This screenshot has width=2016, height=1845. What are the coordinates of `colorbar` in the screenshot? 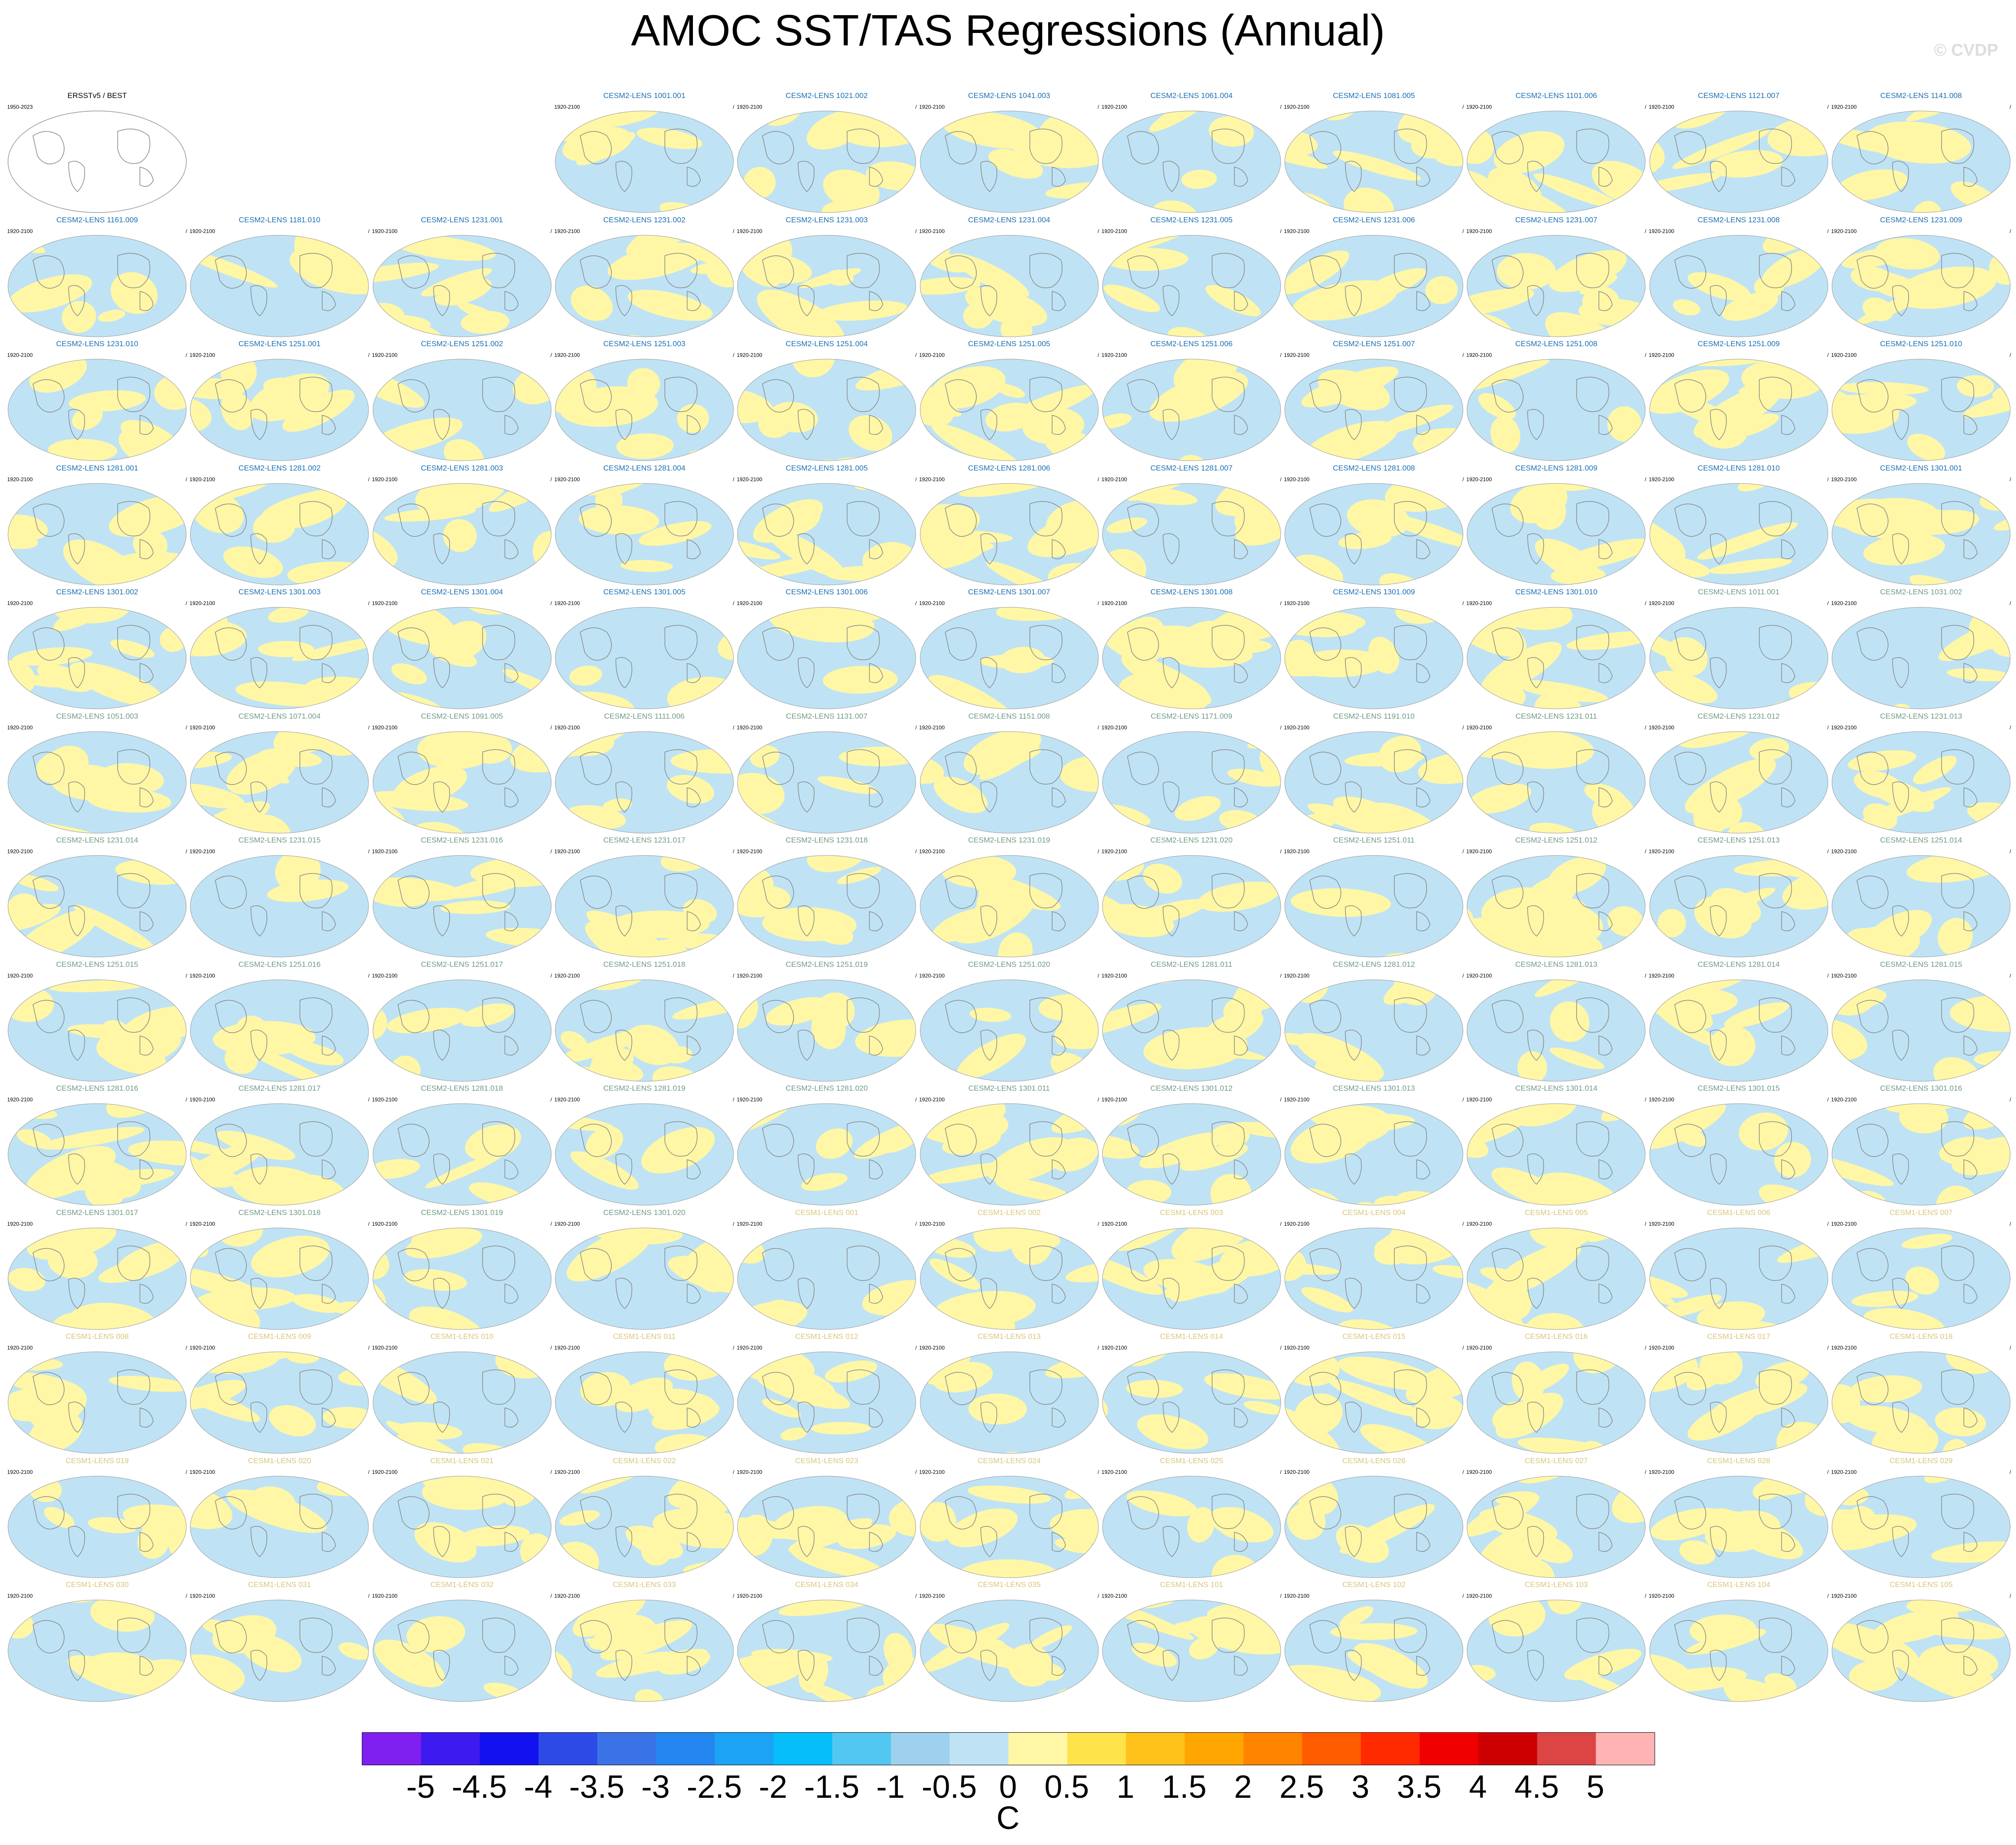 It's located at (1008, 1748).